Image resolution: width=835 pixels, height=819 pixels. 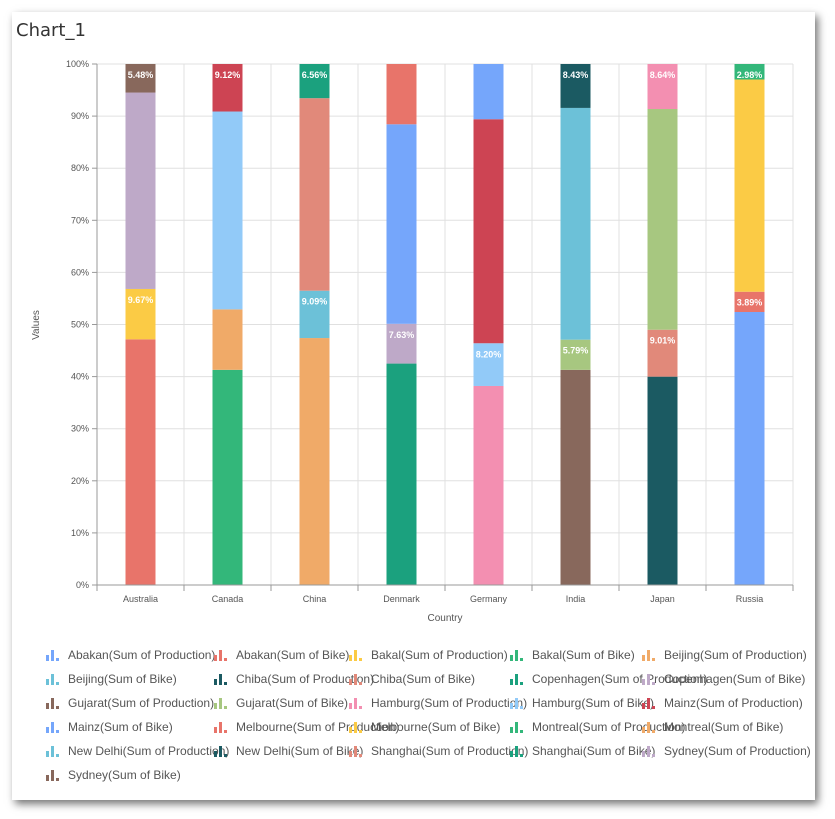 I want to click on legend-item: Sydney(Sum of Bike), so click(x=113, y=775).